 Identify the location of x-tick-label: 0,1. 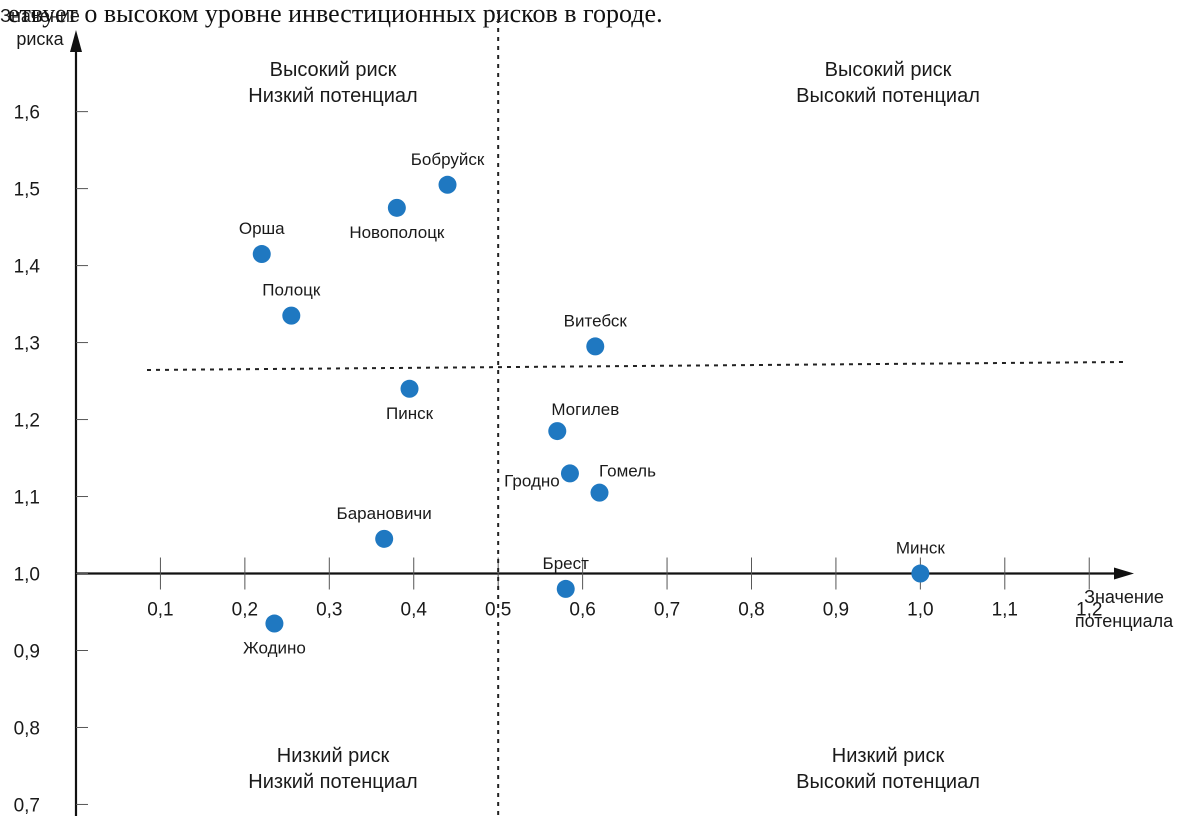
(160, 610).